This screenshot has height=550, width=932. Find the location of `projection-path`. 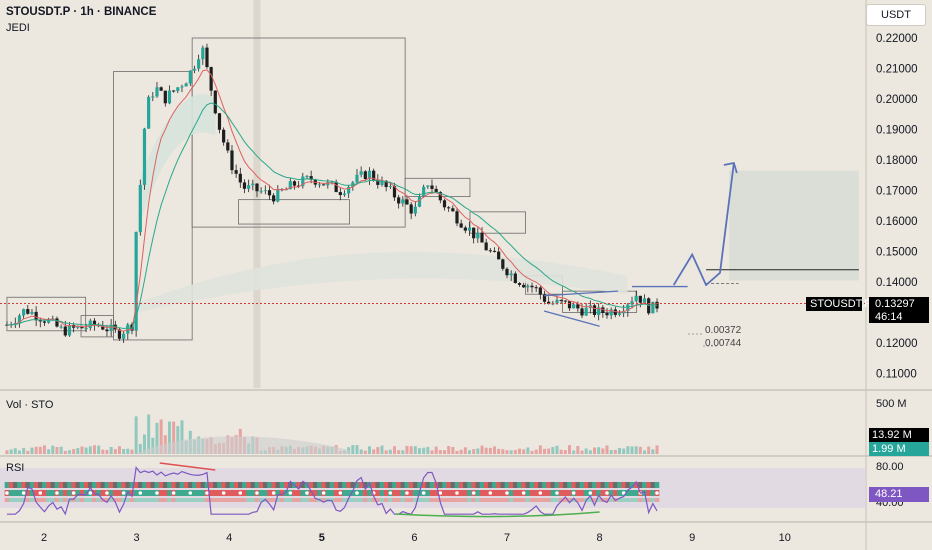

projection-path is located at coordinates (703, 224).